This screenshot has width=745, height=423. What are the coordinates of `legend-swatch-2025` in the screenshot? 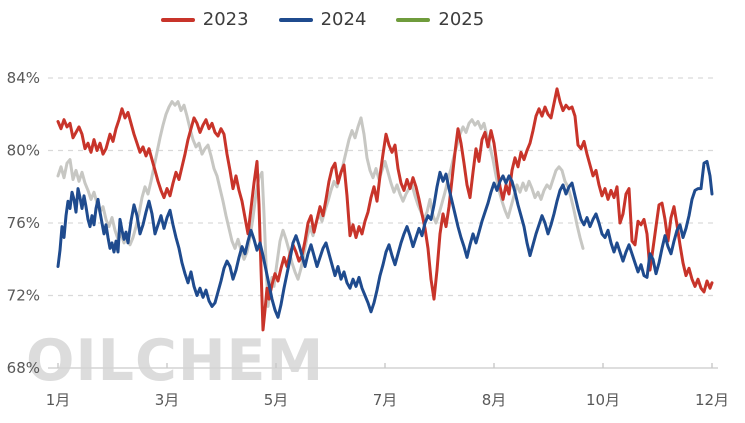 It's located at (413, 20).